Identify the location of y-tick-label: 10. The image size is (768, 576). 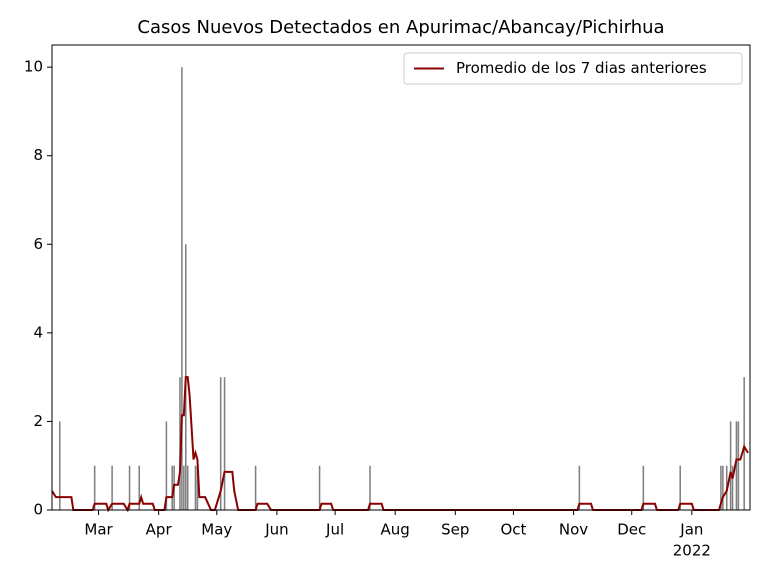
(33, 67).